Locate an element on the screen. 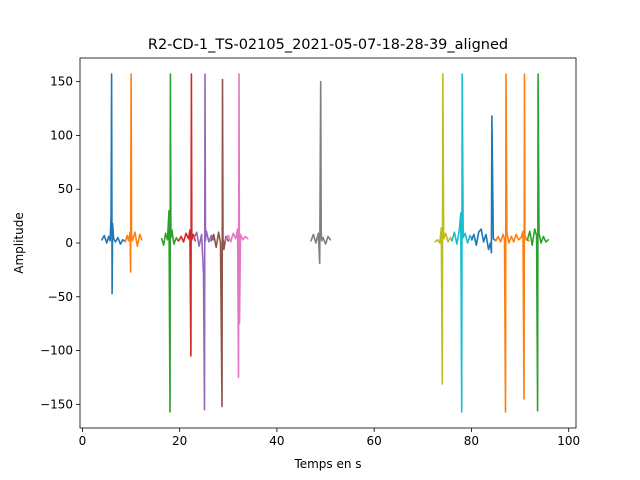 The image size is (640, 480). x-axis-ticks: 0 20 40 60 80 100 is located at coordinates (329, 438).